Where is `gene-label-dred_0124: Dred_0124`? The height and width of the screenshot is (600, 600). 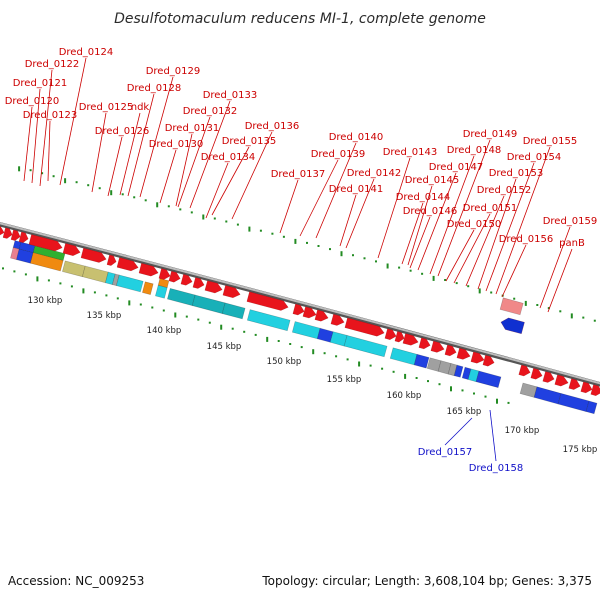 gene-label-dred_0124: Dred_0124 is located at coordinates (86, 52).